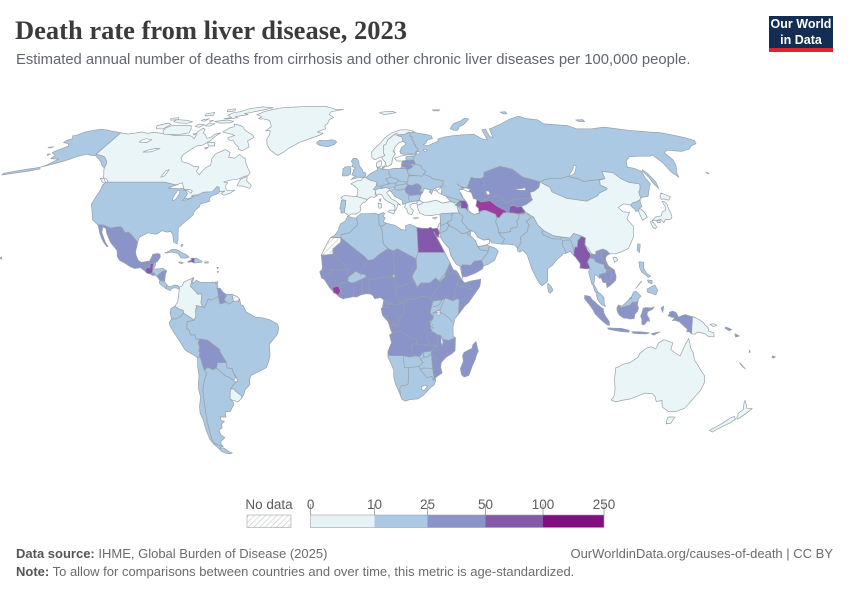  What do you see at coordinates (311, 504) in the screenshot?
I see `svg-text: 0` at bounding box center [311, 504].